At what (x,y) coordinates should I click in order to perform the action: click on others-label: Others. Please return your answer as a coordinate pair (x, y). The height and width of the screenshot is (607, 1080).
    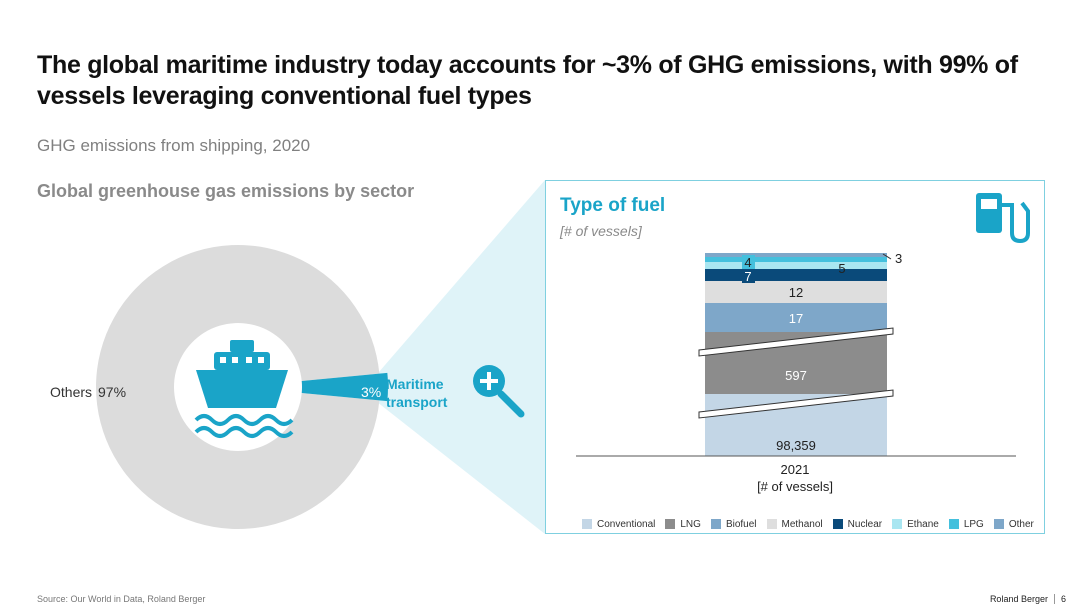
    Looking at the image, I should click on (71, 392).